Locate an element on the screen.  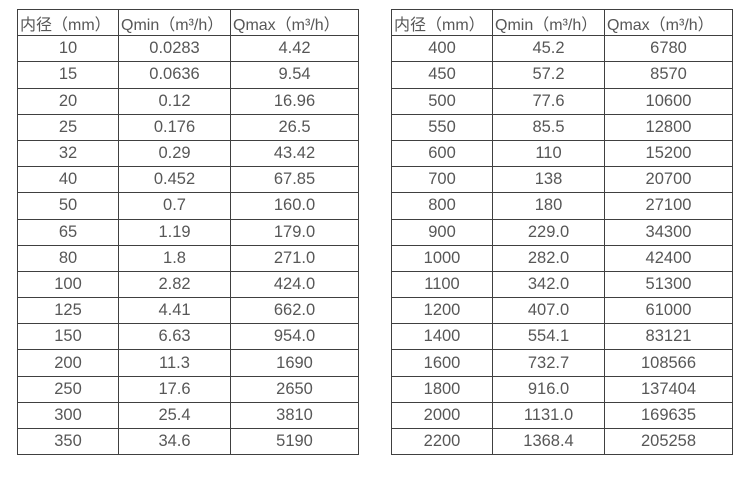
cell: 400 is located at coordinates (442, 49).